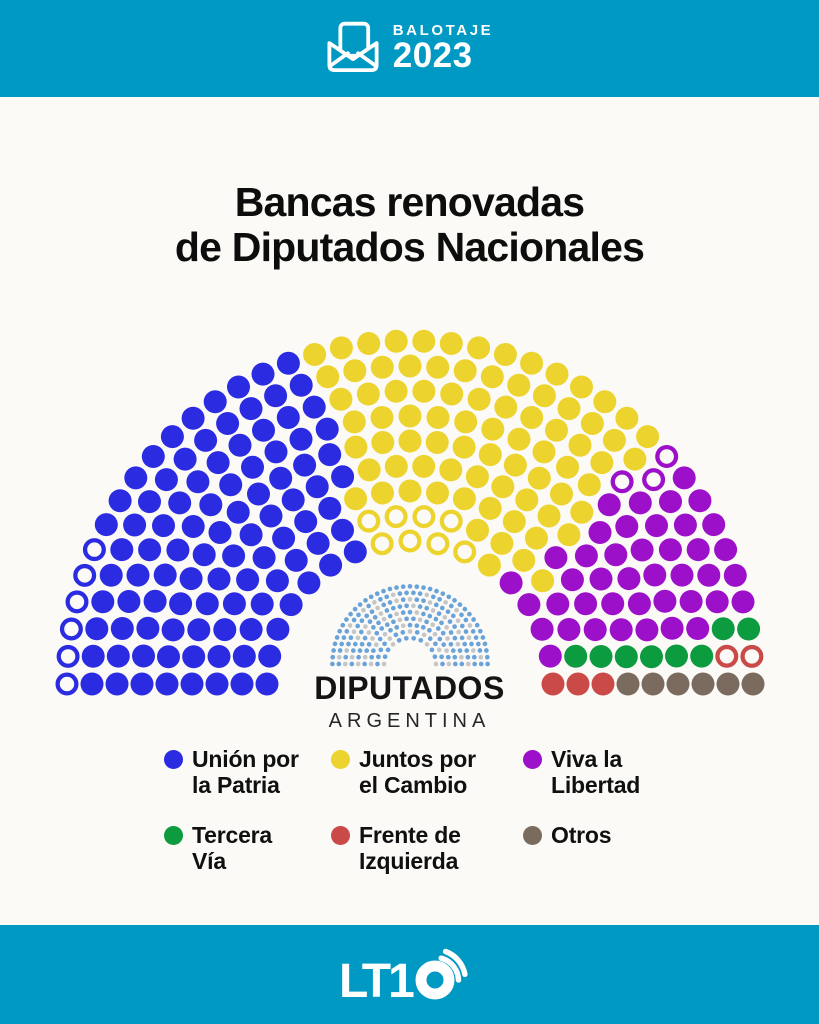 The width and height of the screenshot is (819, 1024). What do you see at coordinates (382, 544) in the screenshot?
I see `seat-dot-yellow-hollow` at bounding box center [382, 544].